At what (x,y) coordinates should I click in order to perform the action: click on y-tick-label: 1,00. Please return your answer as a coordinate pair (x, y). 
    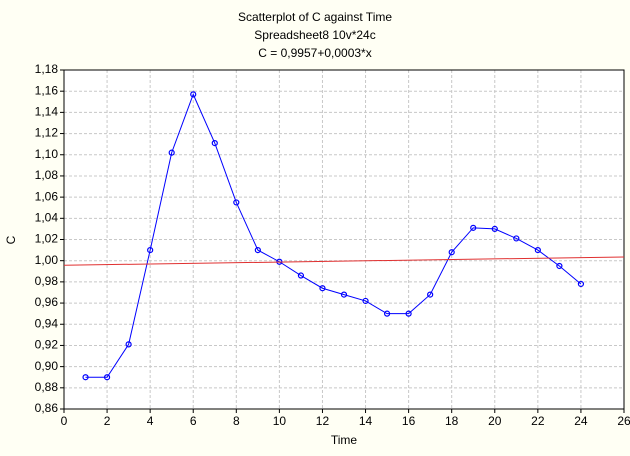
    Looking at the image, I should click on (47, 260).